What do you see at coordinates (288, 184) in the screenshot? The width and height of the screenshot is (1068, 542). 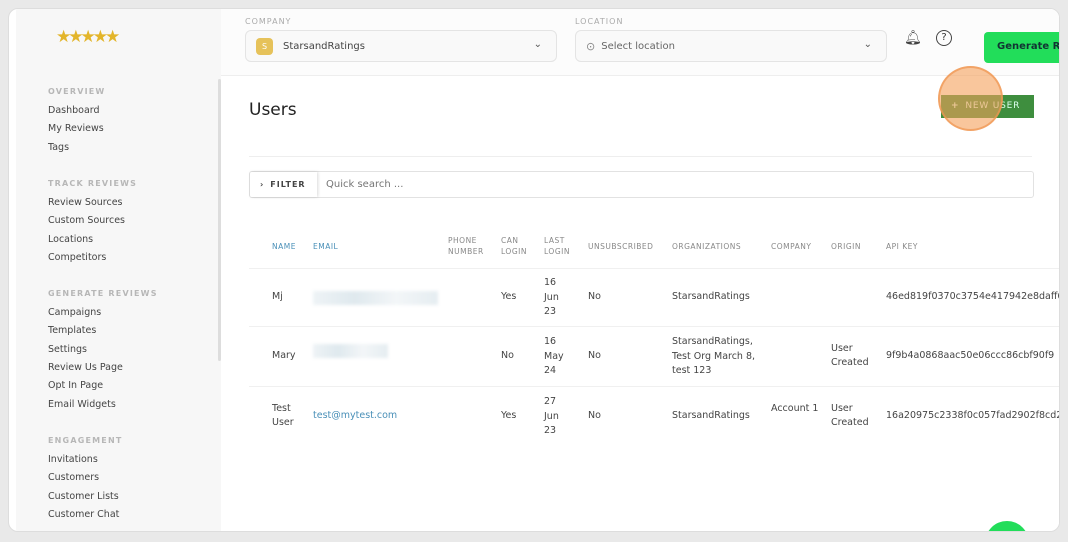 I see `filter-label: FILTER` at bounding box center [288, 184].